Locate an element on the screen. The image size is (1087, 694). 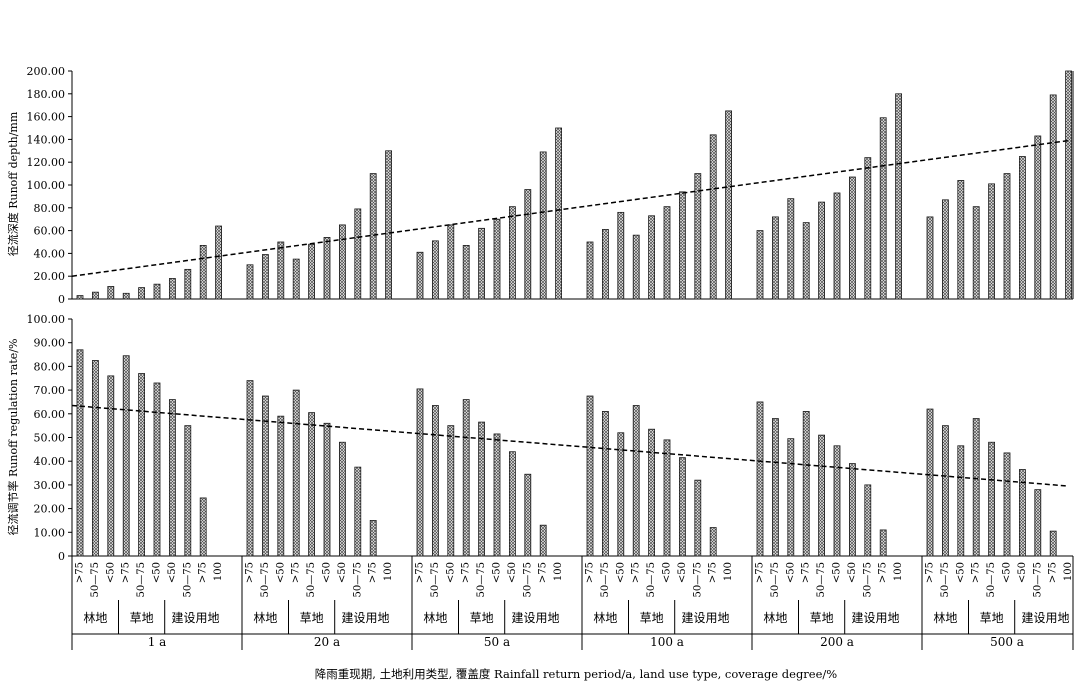
period-label: 500 a is located at coordinates (1007, 642).